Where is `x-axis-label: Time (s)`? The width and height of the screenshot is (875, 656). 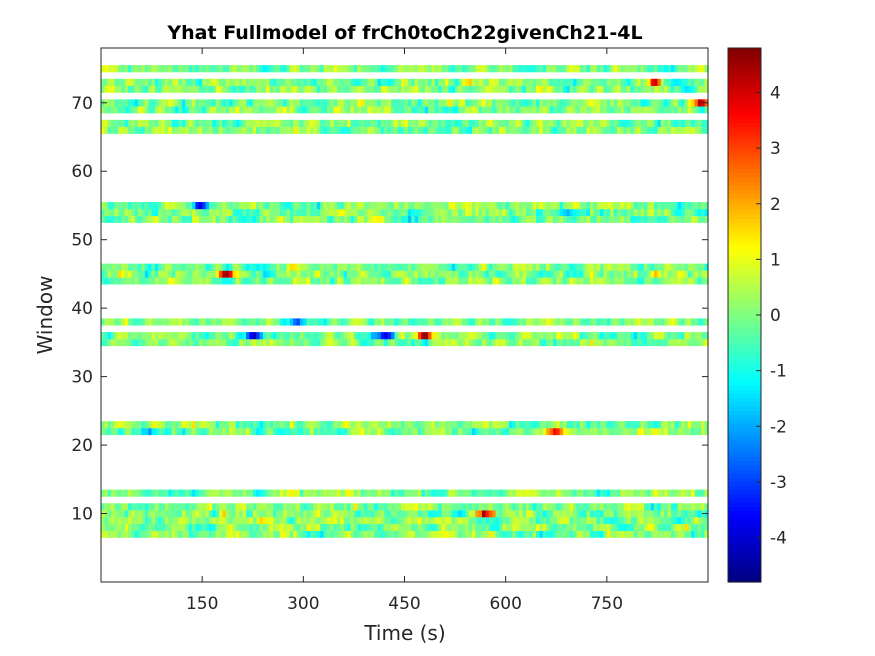 x-axis-label: Time (s) is located at coordinates (404, 633).